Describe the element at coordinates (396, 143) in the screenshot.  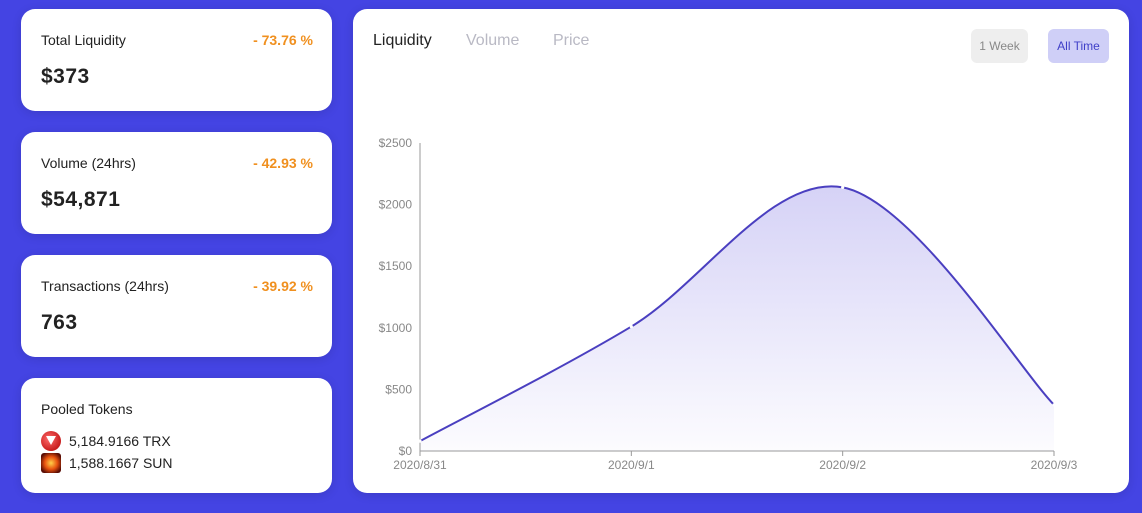
I see `y-tick-label: $2500` at that location.